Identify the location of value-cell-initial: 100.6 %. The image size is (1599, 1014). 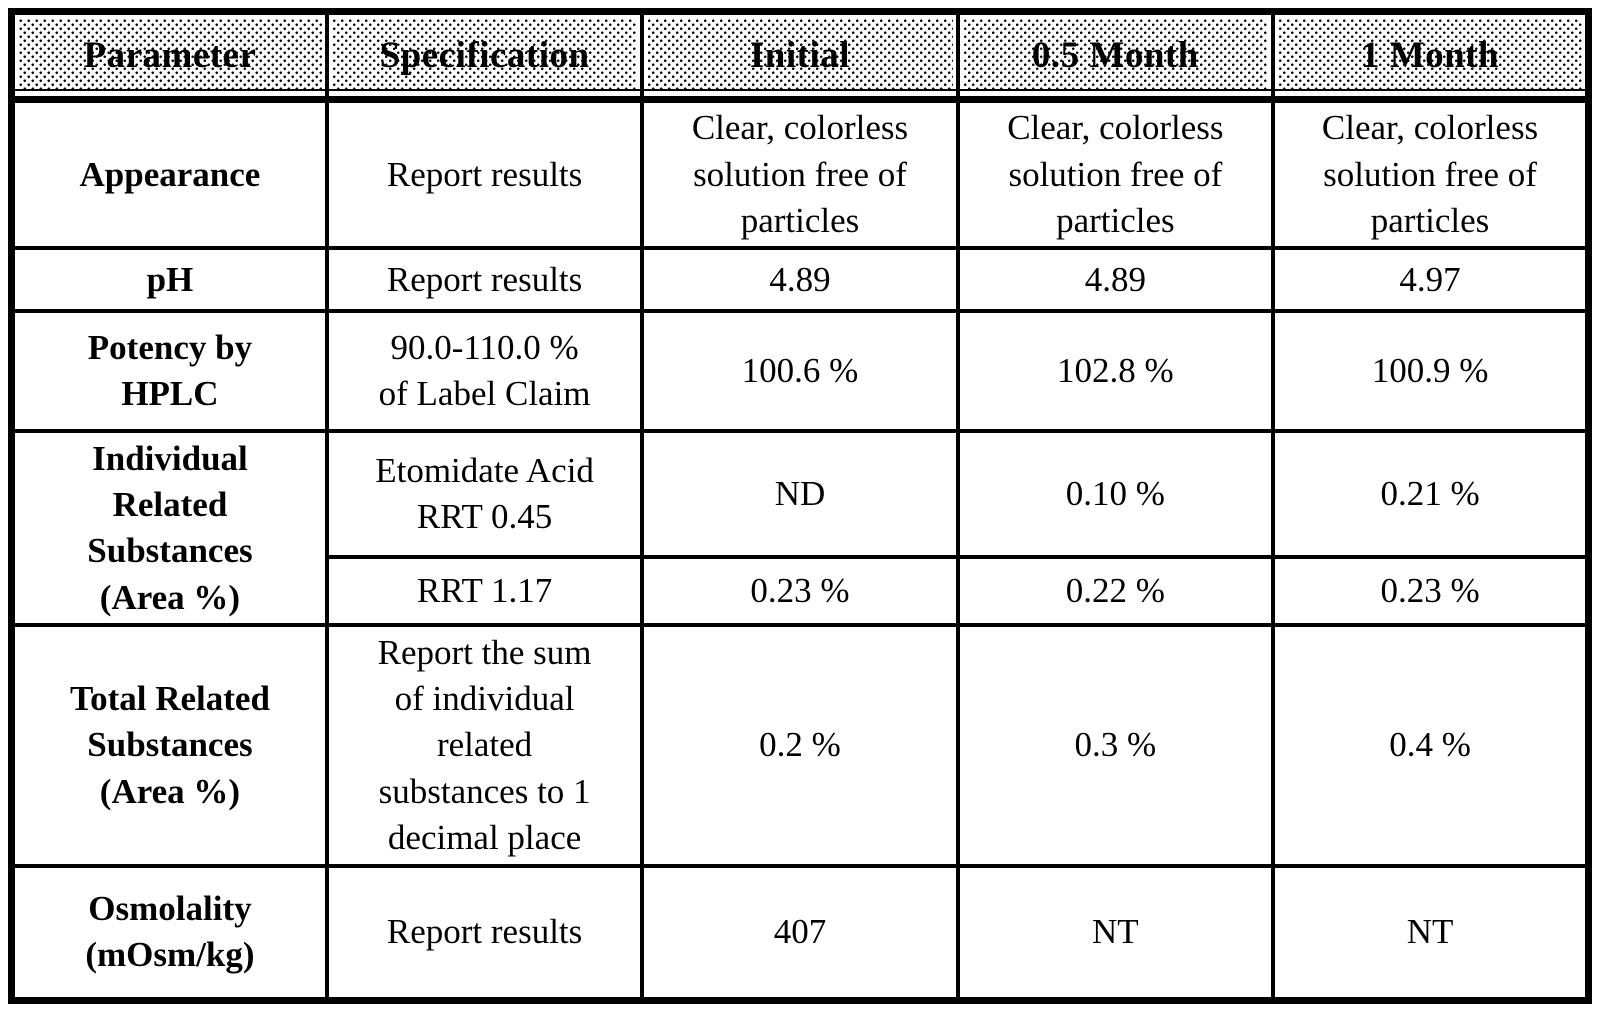
(800, 371).